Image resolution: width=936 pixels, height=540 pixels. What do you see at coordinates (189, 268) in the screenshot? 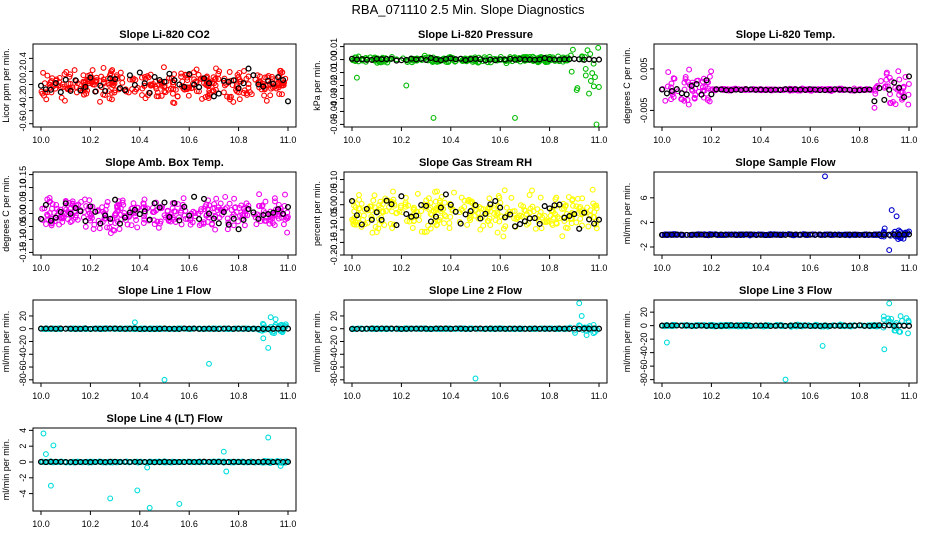
I see `x-tick-label: 10.6` at bounding box center [189, 268].